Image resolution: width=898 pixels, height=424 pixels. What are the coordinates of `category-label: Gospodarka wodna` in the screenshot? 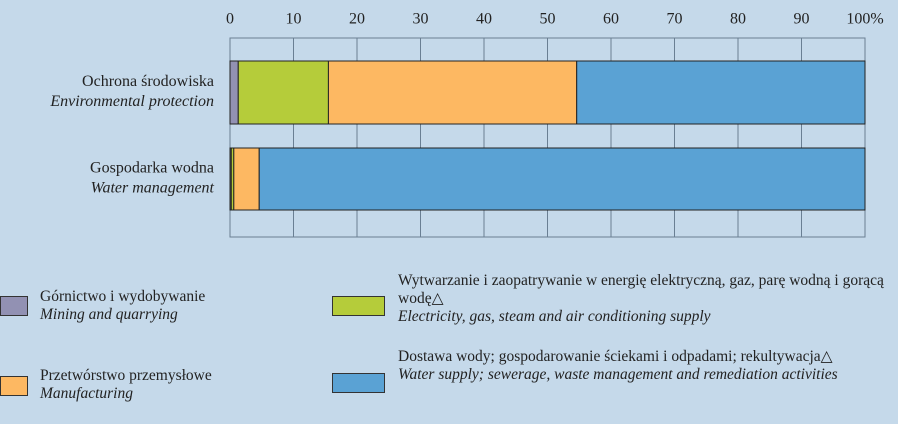 It's located at (152, 168).